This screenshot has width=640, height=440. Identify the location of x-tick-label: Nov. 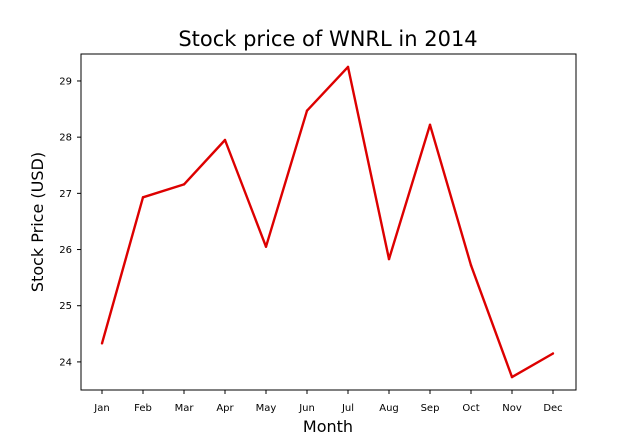
(512, 408).